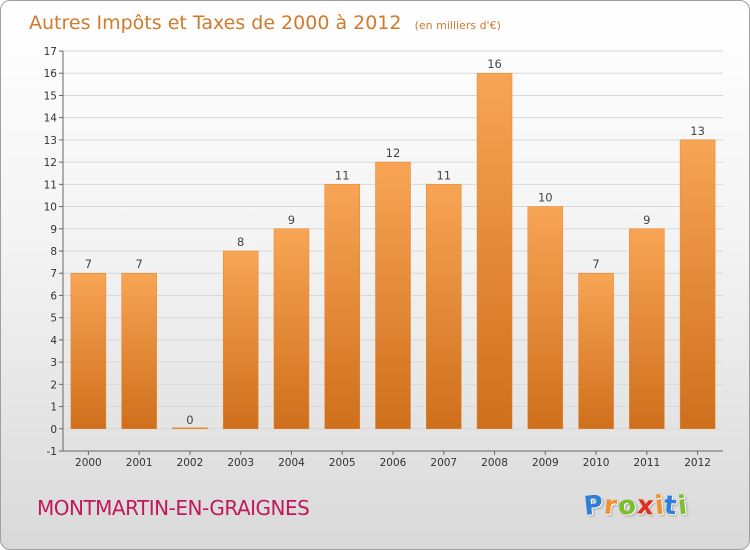 The image size is (750, 550). What do you see at coordinates (393, 463) in the screenshot?
I see `x-tick-label: 2006` at bounding box center [393, 463].